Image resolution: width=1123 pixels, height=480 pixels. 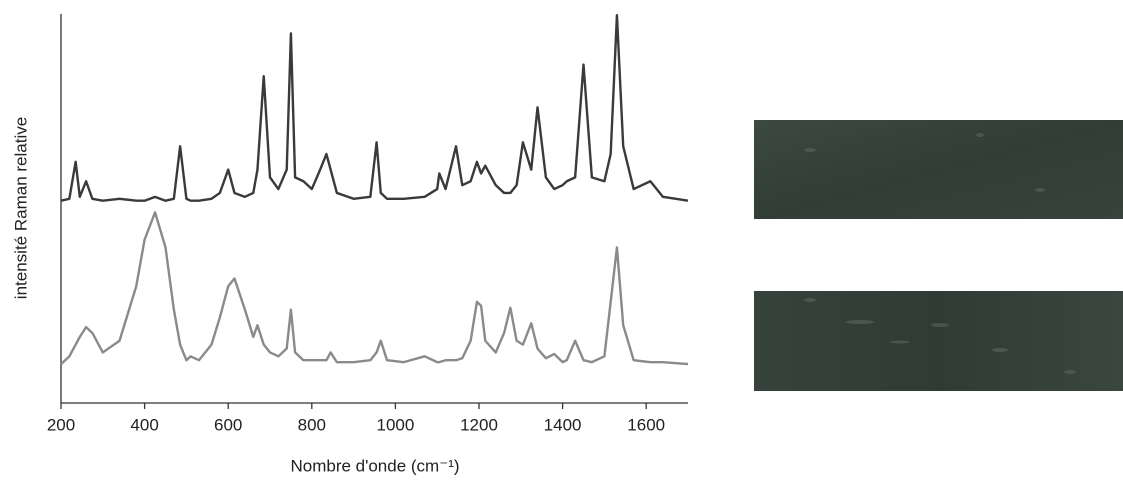 What do you see at coordinates (563, 424) in the screenshot?
I see `x-tick-label: 1400` at bounding box center [563, 424].